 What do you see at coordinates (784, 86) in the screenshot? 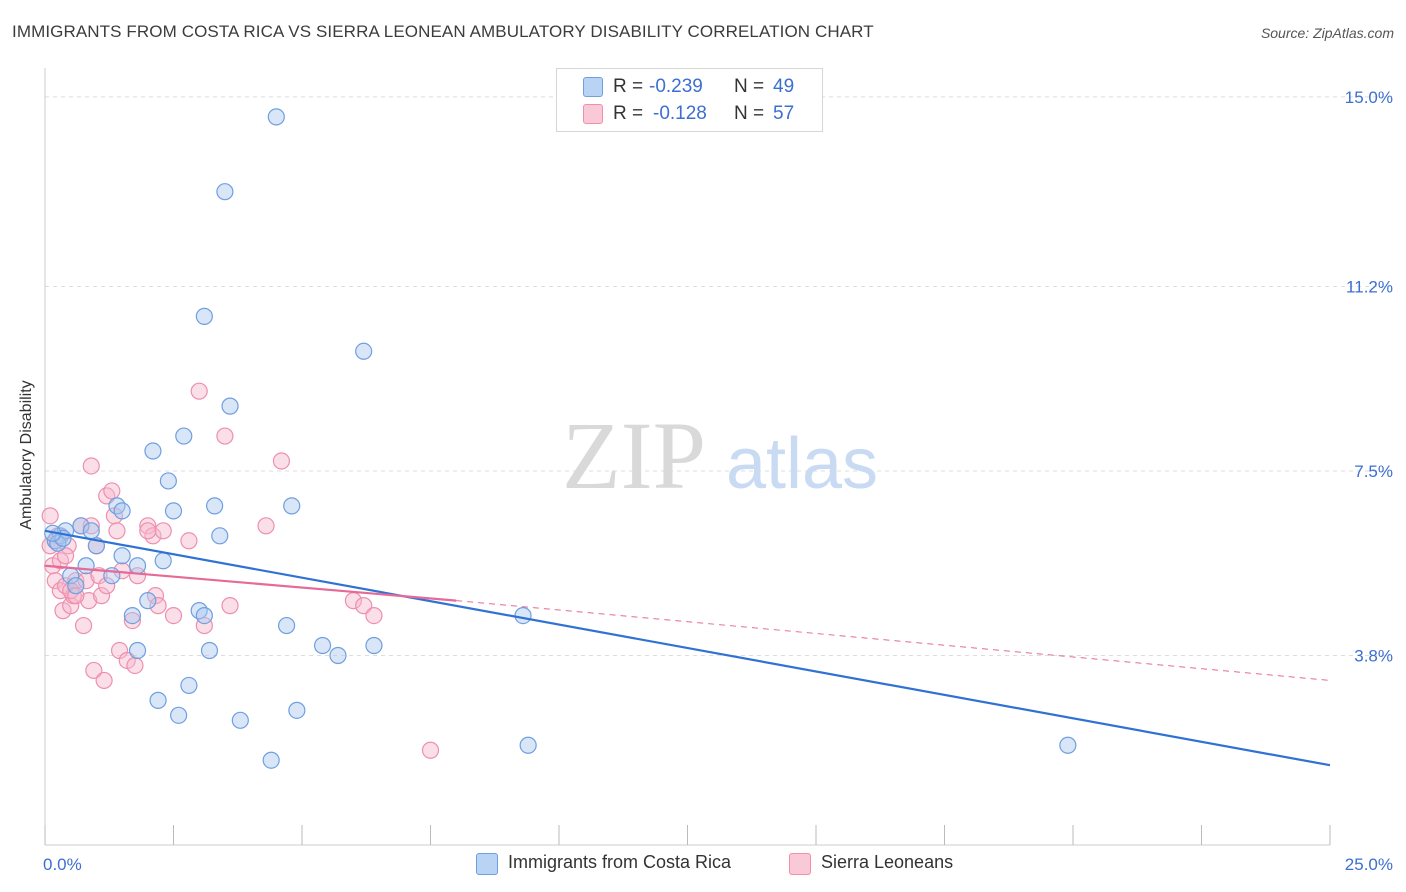
I see `n-value-blue: 49` at bounding box center [784, 86].